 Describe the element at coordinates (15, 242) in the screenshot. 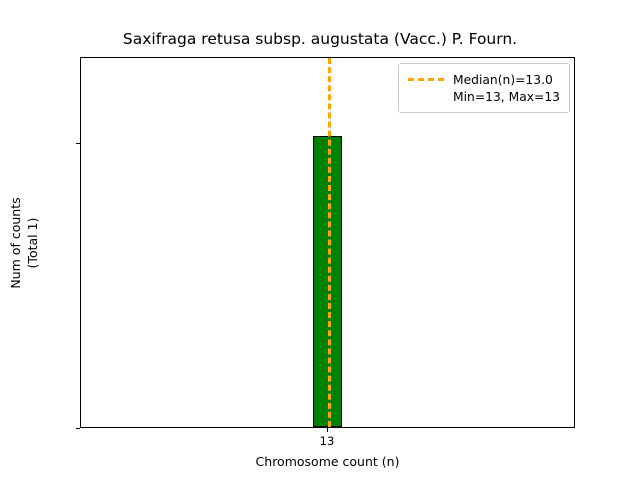

I see `y-axis-label-line1: Num of counts` at that location.